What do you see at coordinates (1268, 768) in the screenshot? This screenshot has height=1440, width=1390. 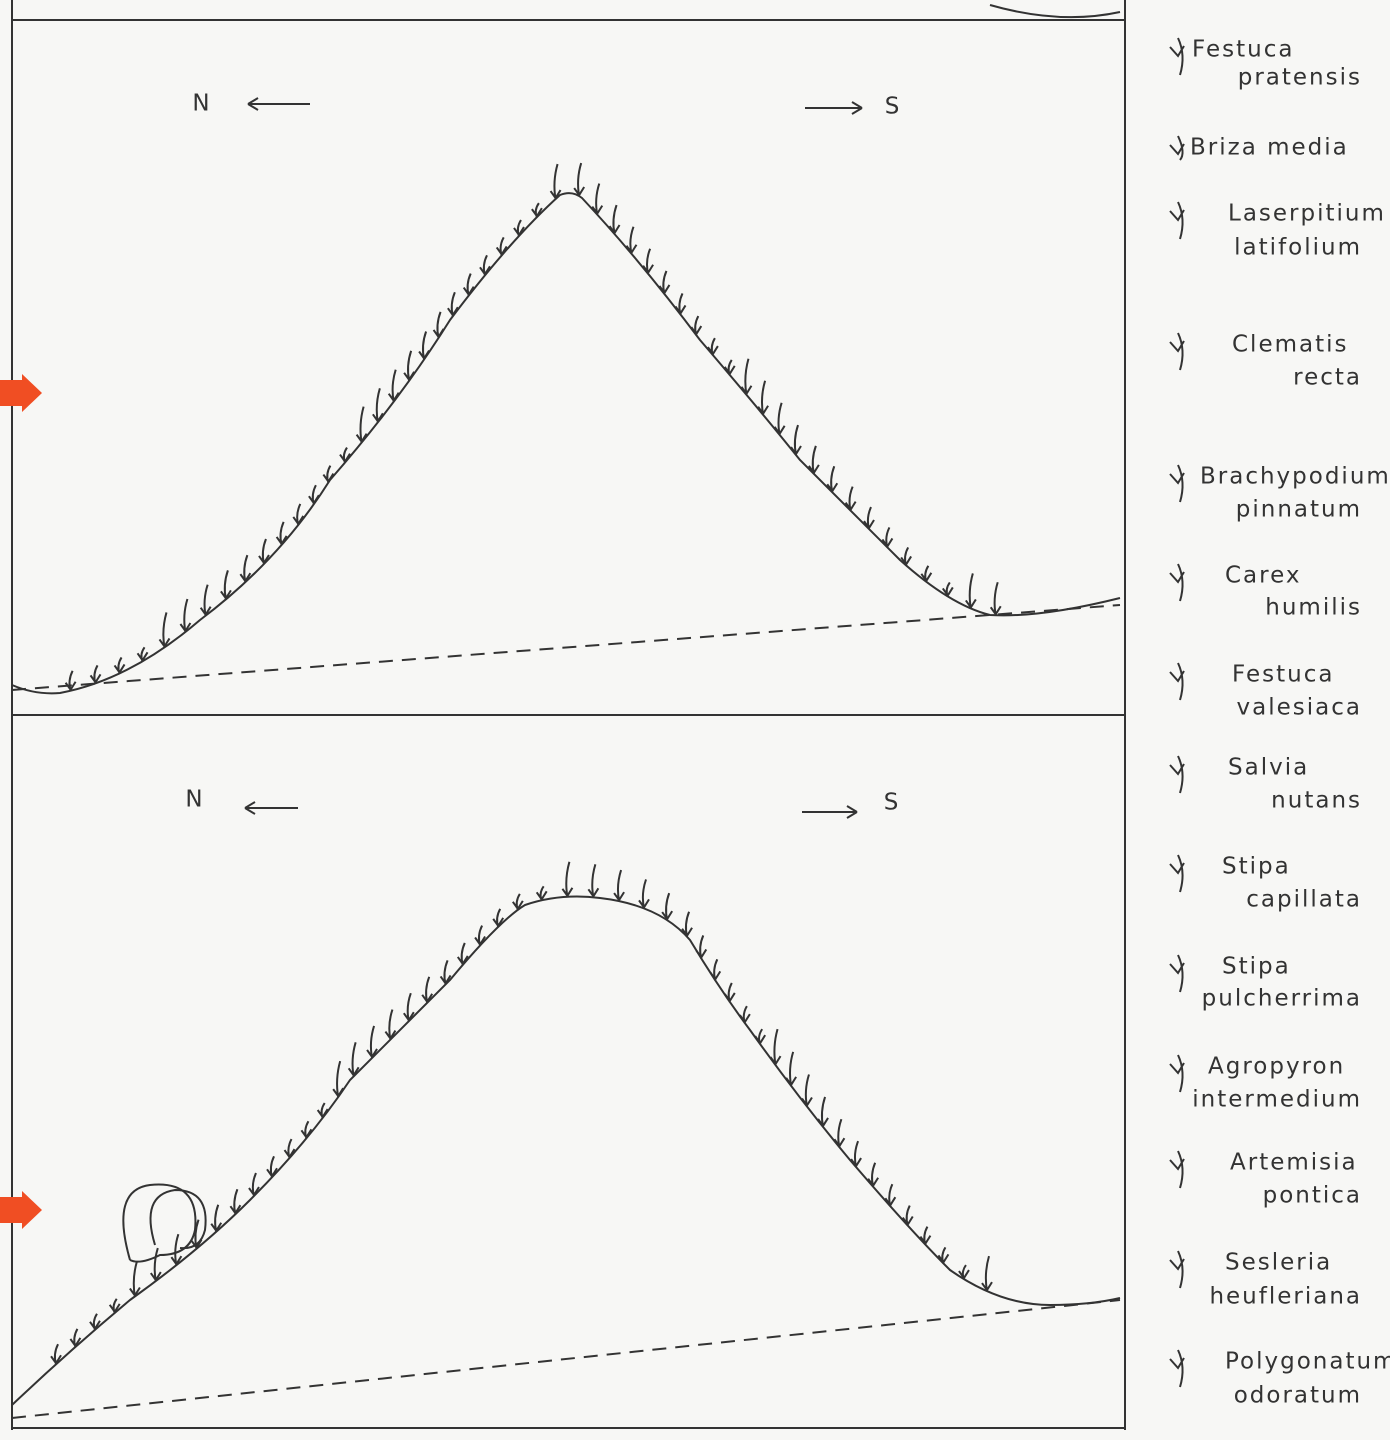 I see `legend-label: Salvia` at bounding box center [1268, 768].